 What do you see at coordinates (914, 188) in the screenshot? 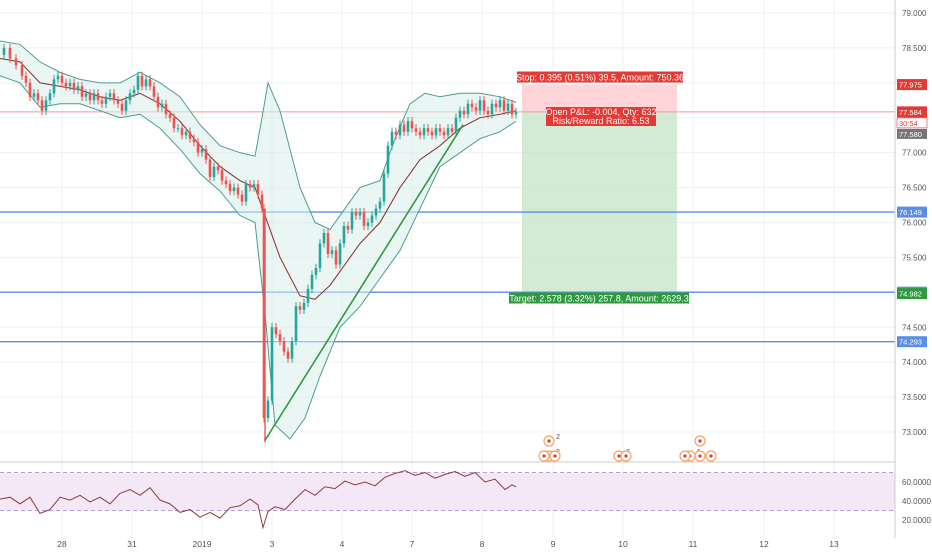
I see `price-tick-label: 76.500` at bounding box center [914, 188].